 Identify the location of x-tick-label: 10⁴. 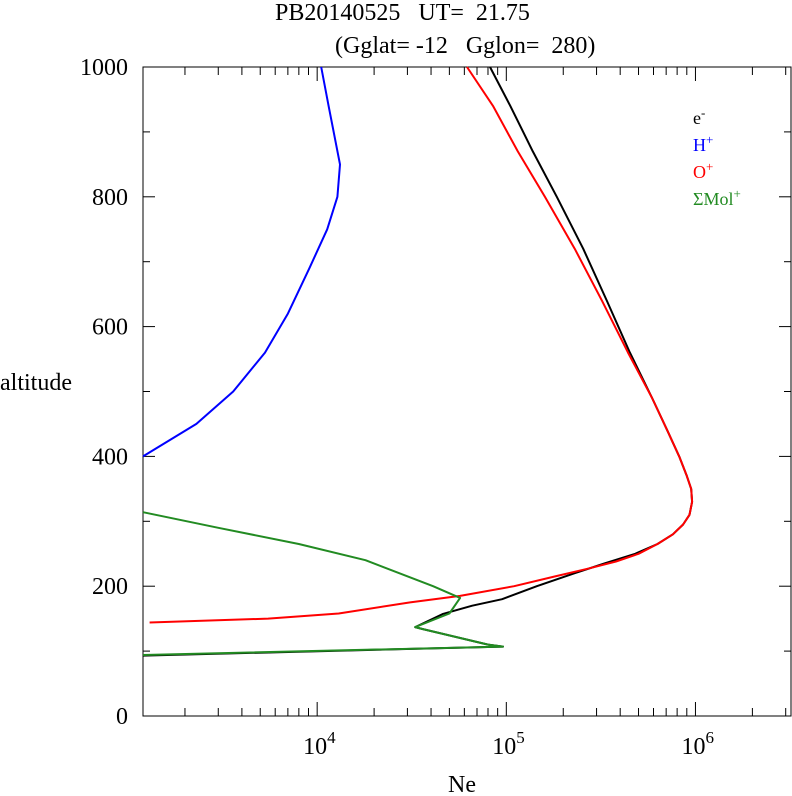
(319, 744).